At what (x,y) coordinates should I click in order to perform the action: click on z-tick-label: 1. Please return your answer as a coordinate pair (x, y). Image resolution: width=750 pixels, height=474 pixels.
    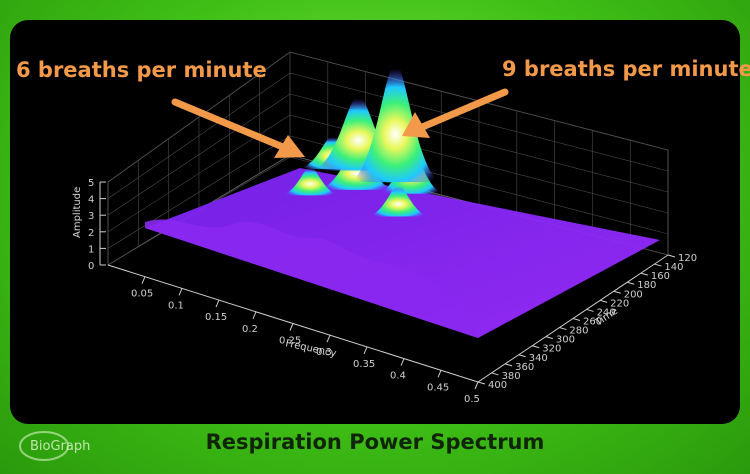
    Looking at the image, I should click on (91, 249).